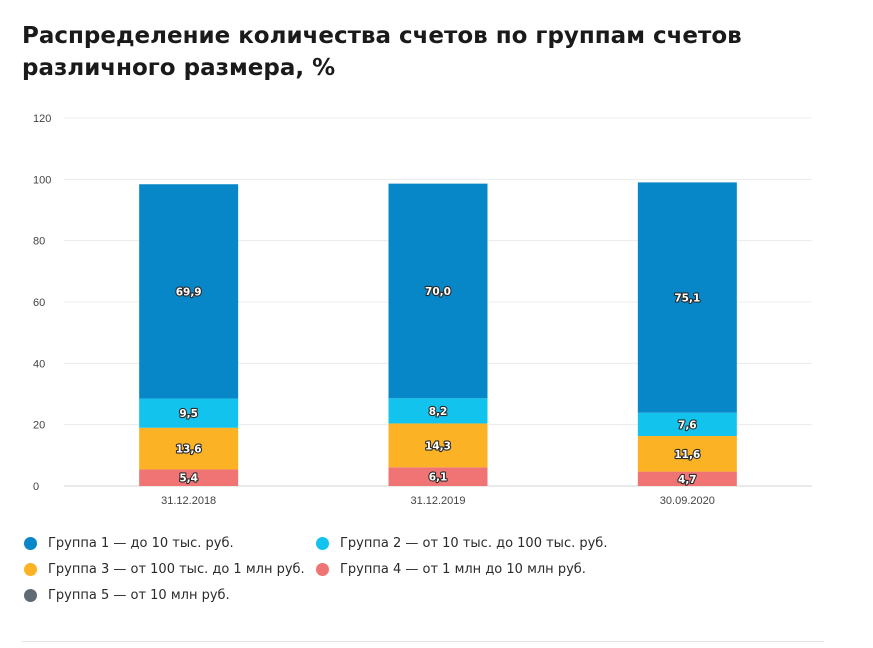 The width and height of the screenshot is (873, 648). I want to click on legend-item-group-3: Группа 3 — от 100 тыс. до 1 млн руб., so click(164, 569).